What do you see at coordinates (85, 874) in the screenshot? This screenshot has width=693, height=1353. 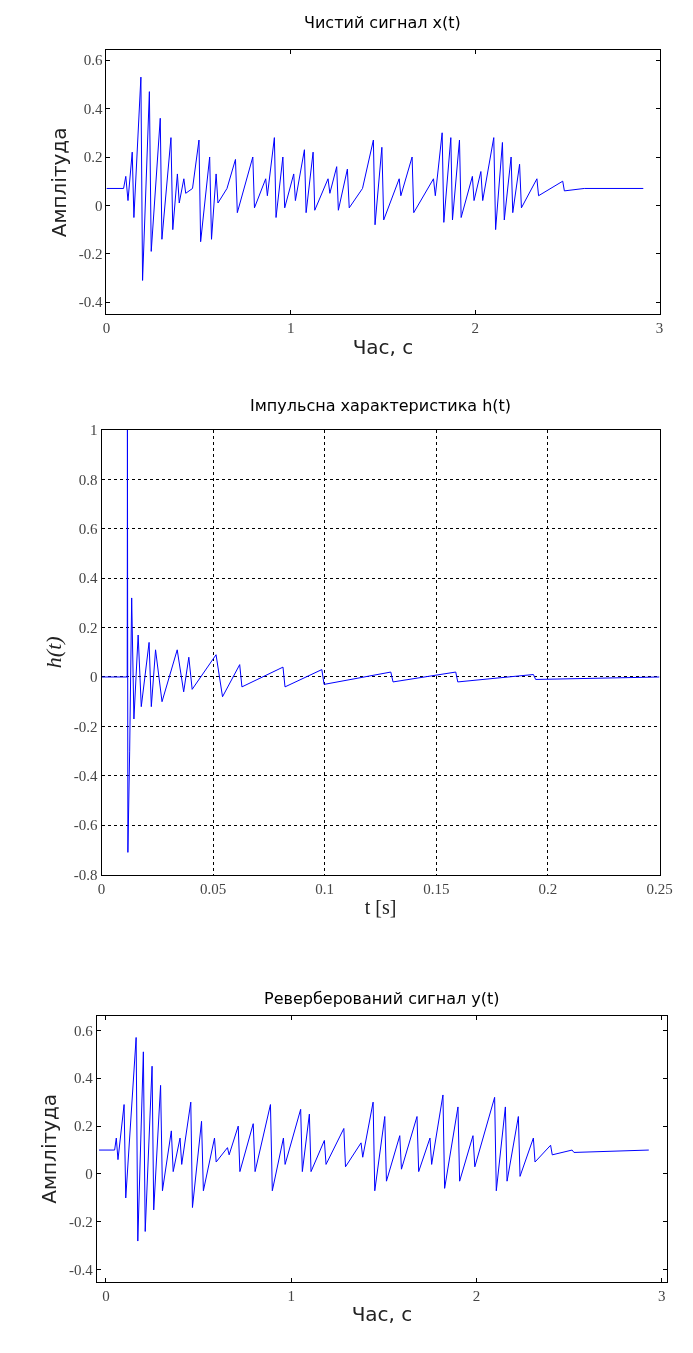 I see `y-tick-label: -0.8` at bounding box center [85, 874].